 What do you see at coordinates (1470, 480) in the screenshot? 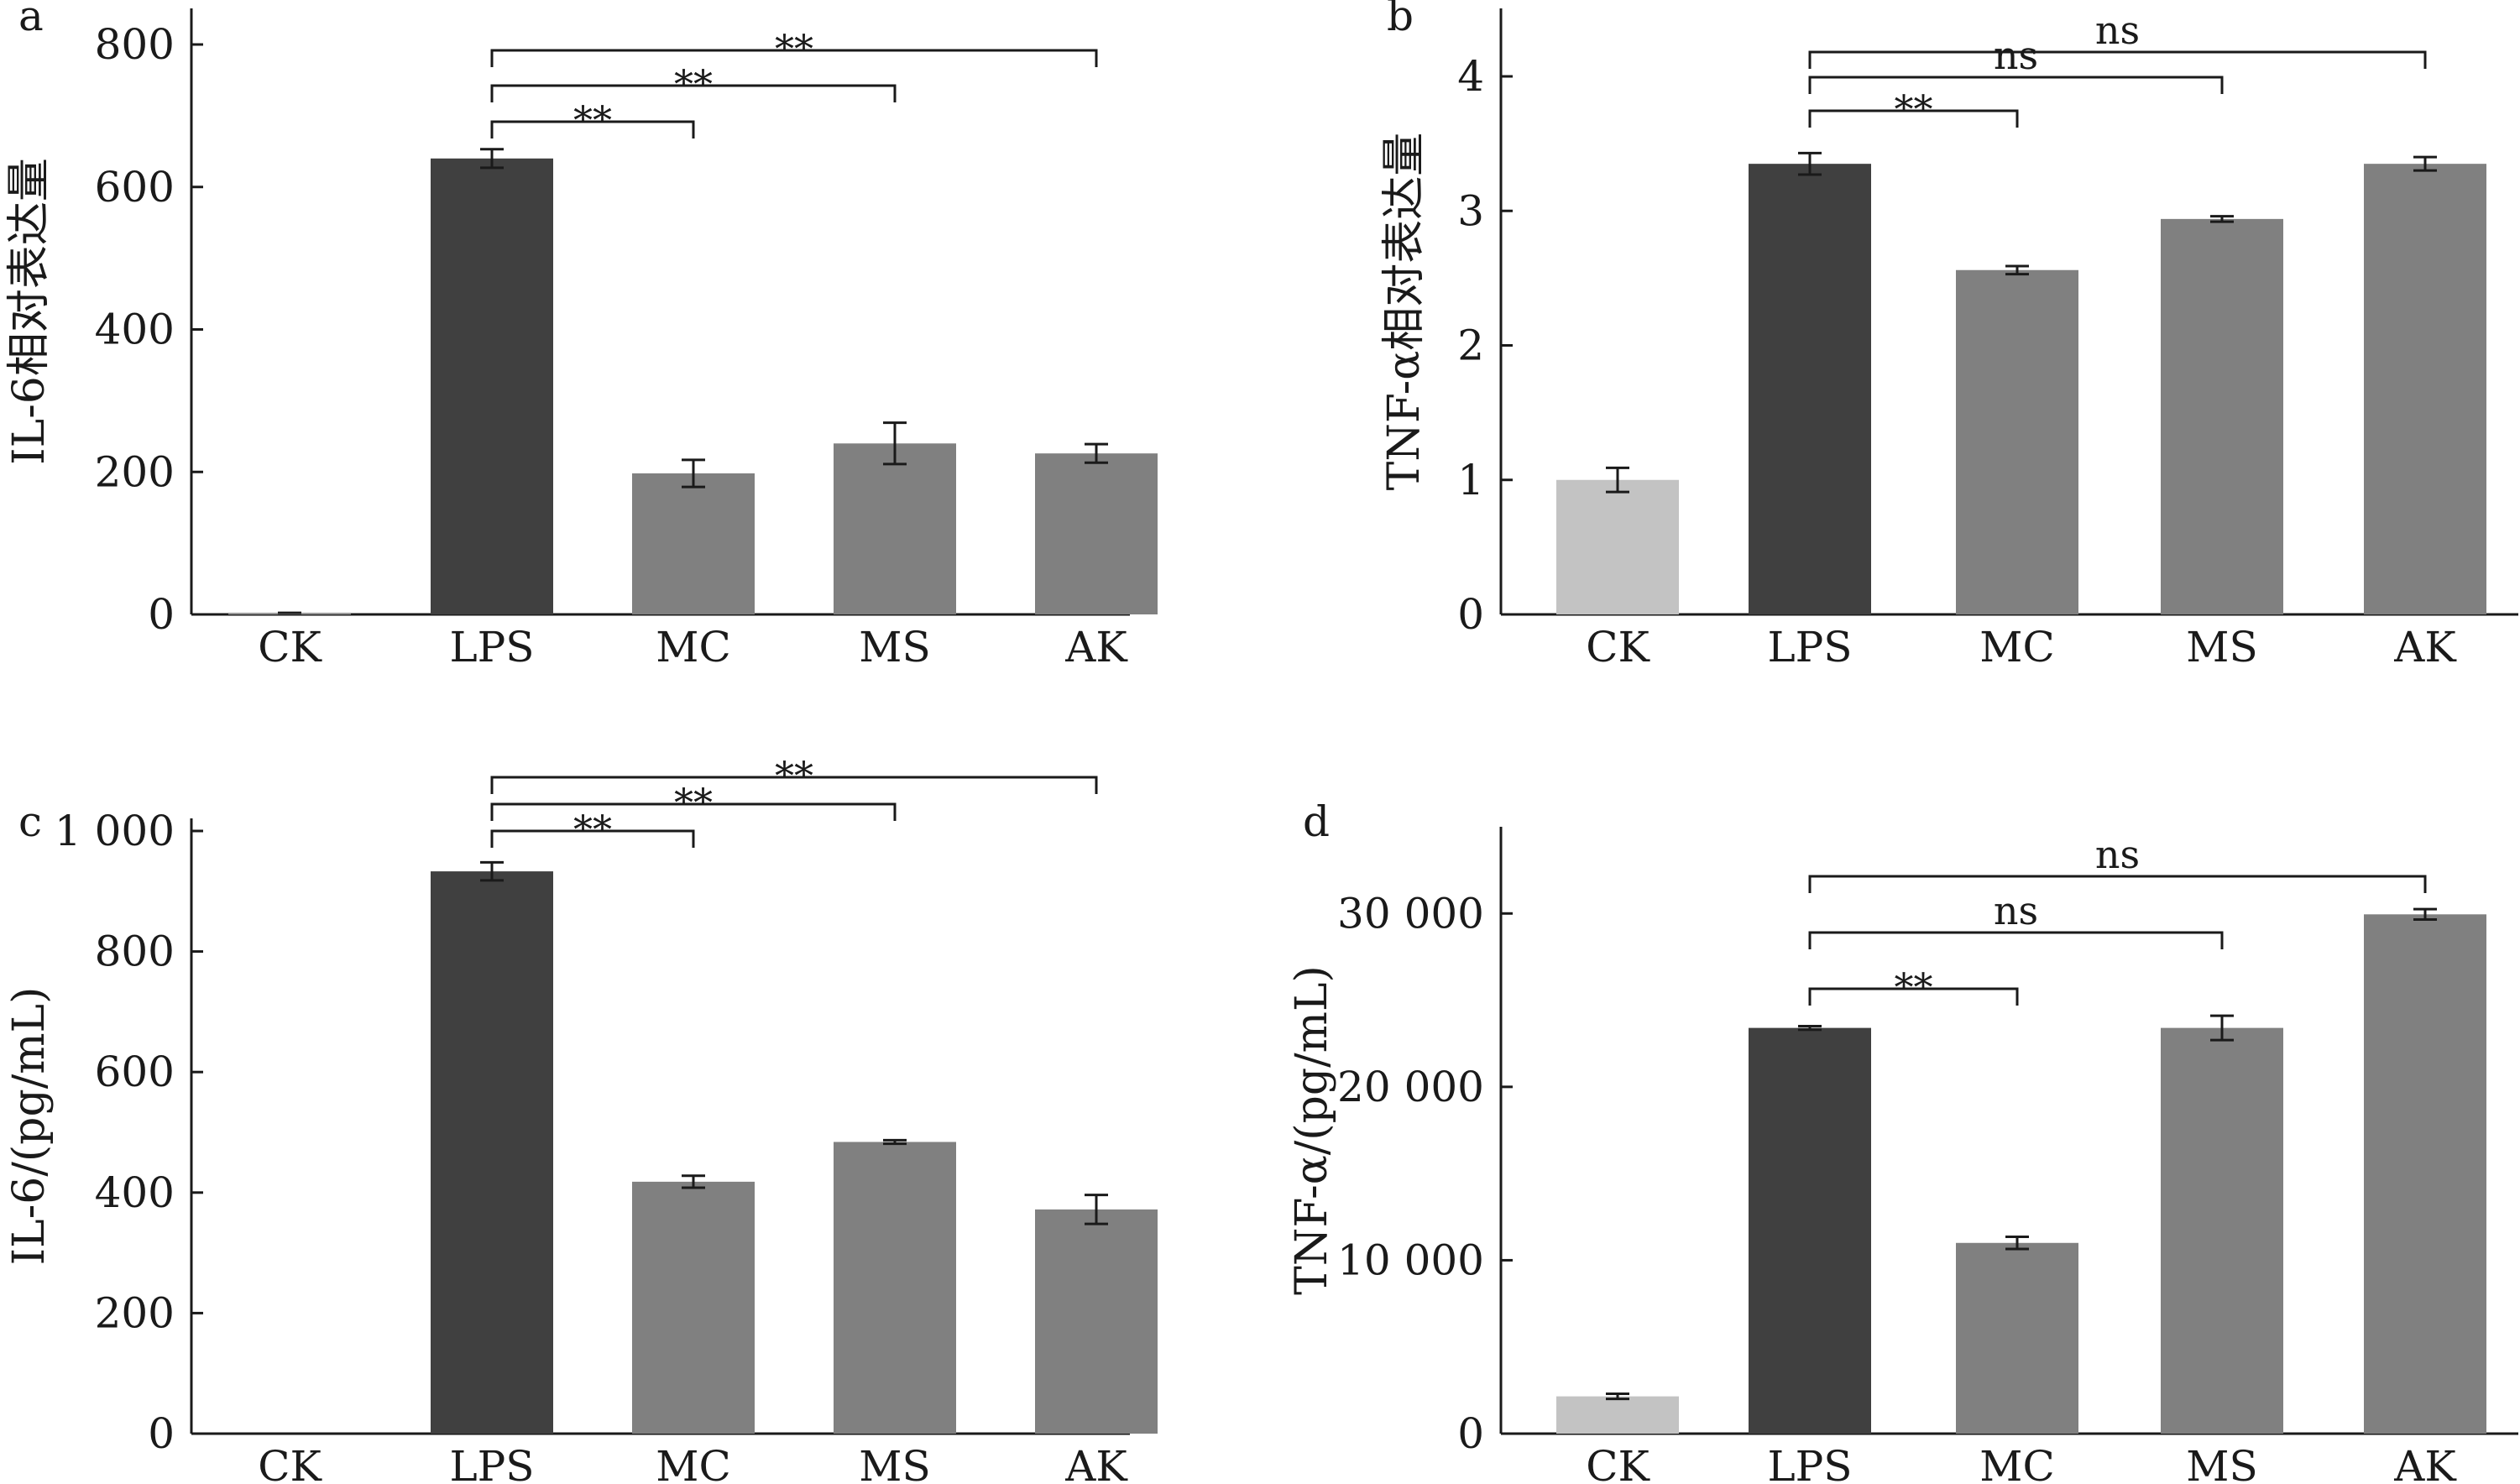
I see `y-tick-label: 1` at bounding box center [1470, 480].